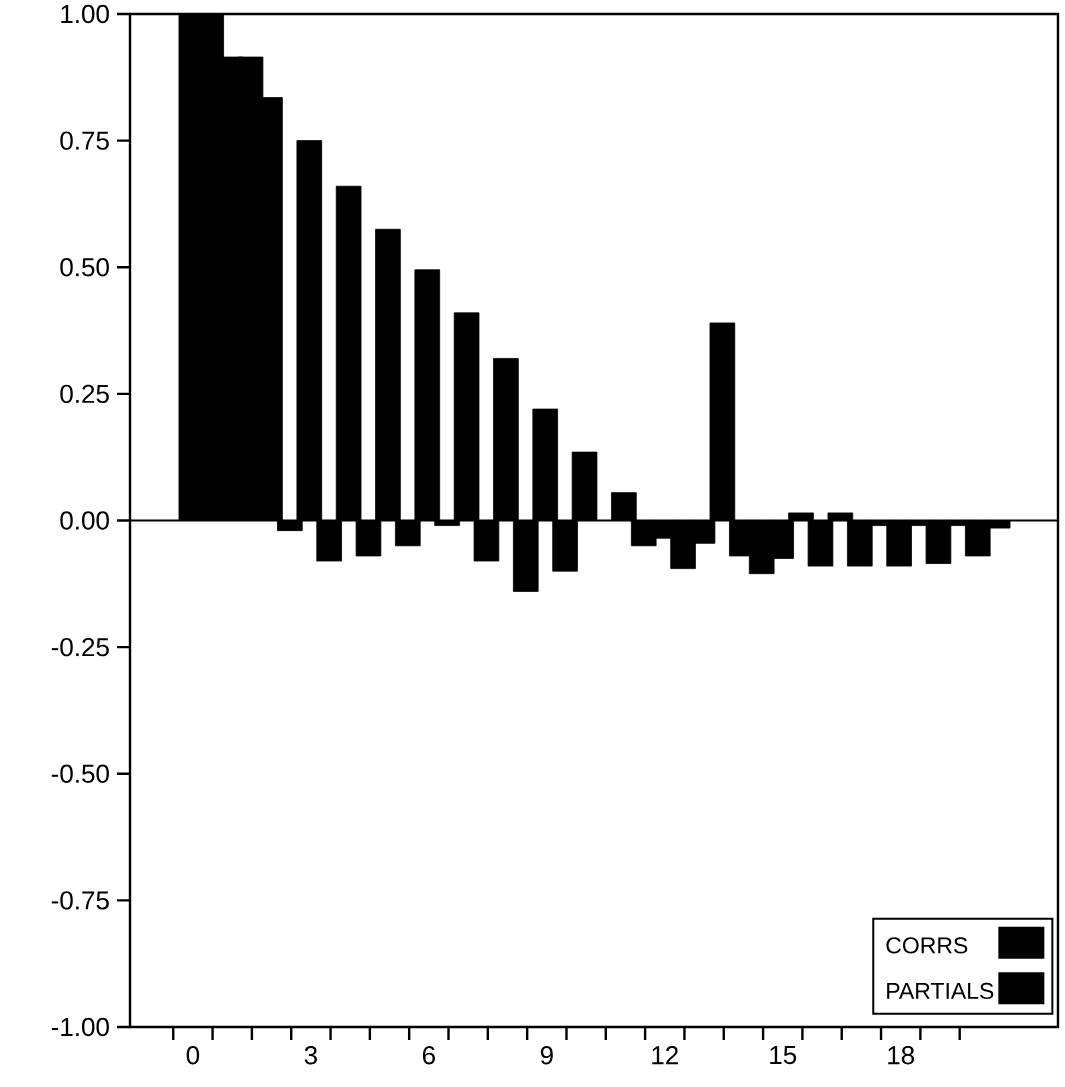 This screenshot has height=1087, width=1065. I want to click on y-tick-label: -0.25, so click(80, 647).